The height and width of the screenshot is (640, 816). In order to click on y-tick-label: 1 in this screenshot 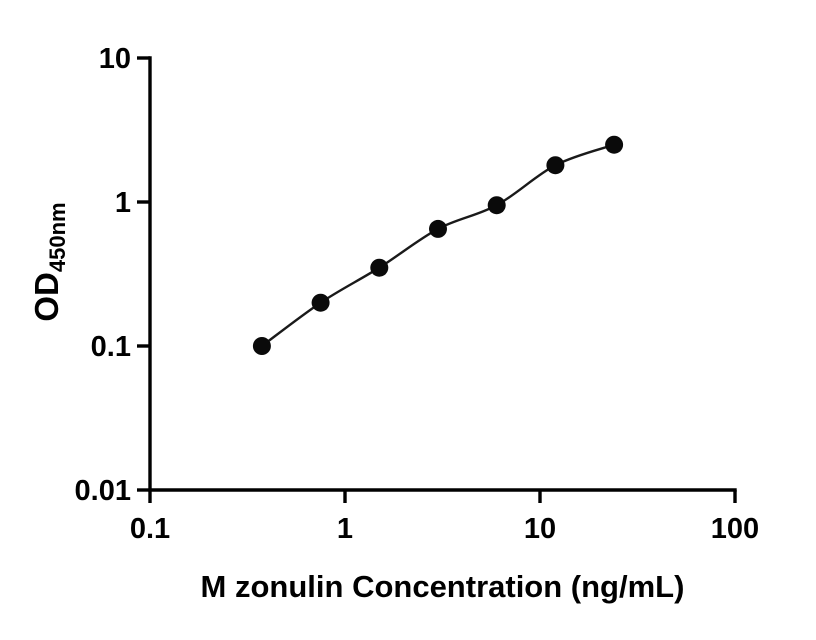, I will do `click(123, 203)`.